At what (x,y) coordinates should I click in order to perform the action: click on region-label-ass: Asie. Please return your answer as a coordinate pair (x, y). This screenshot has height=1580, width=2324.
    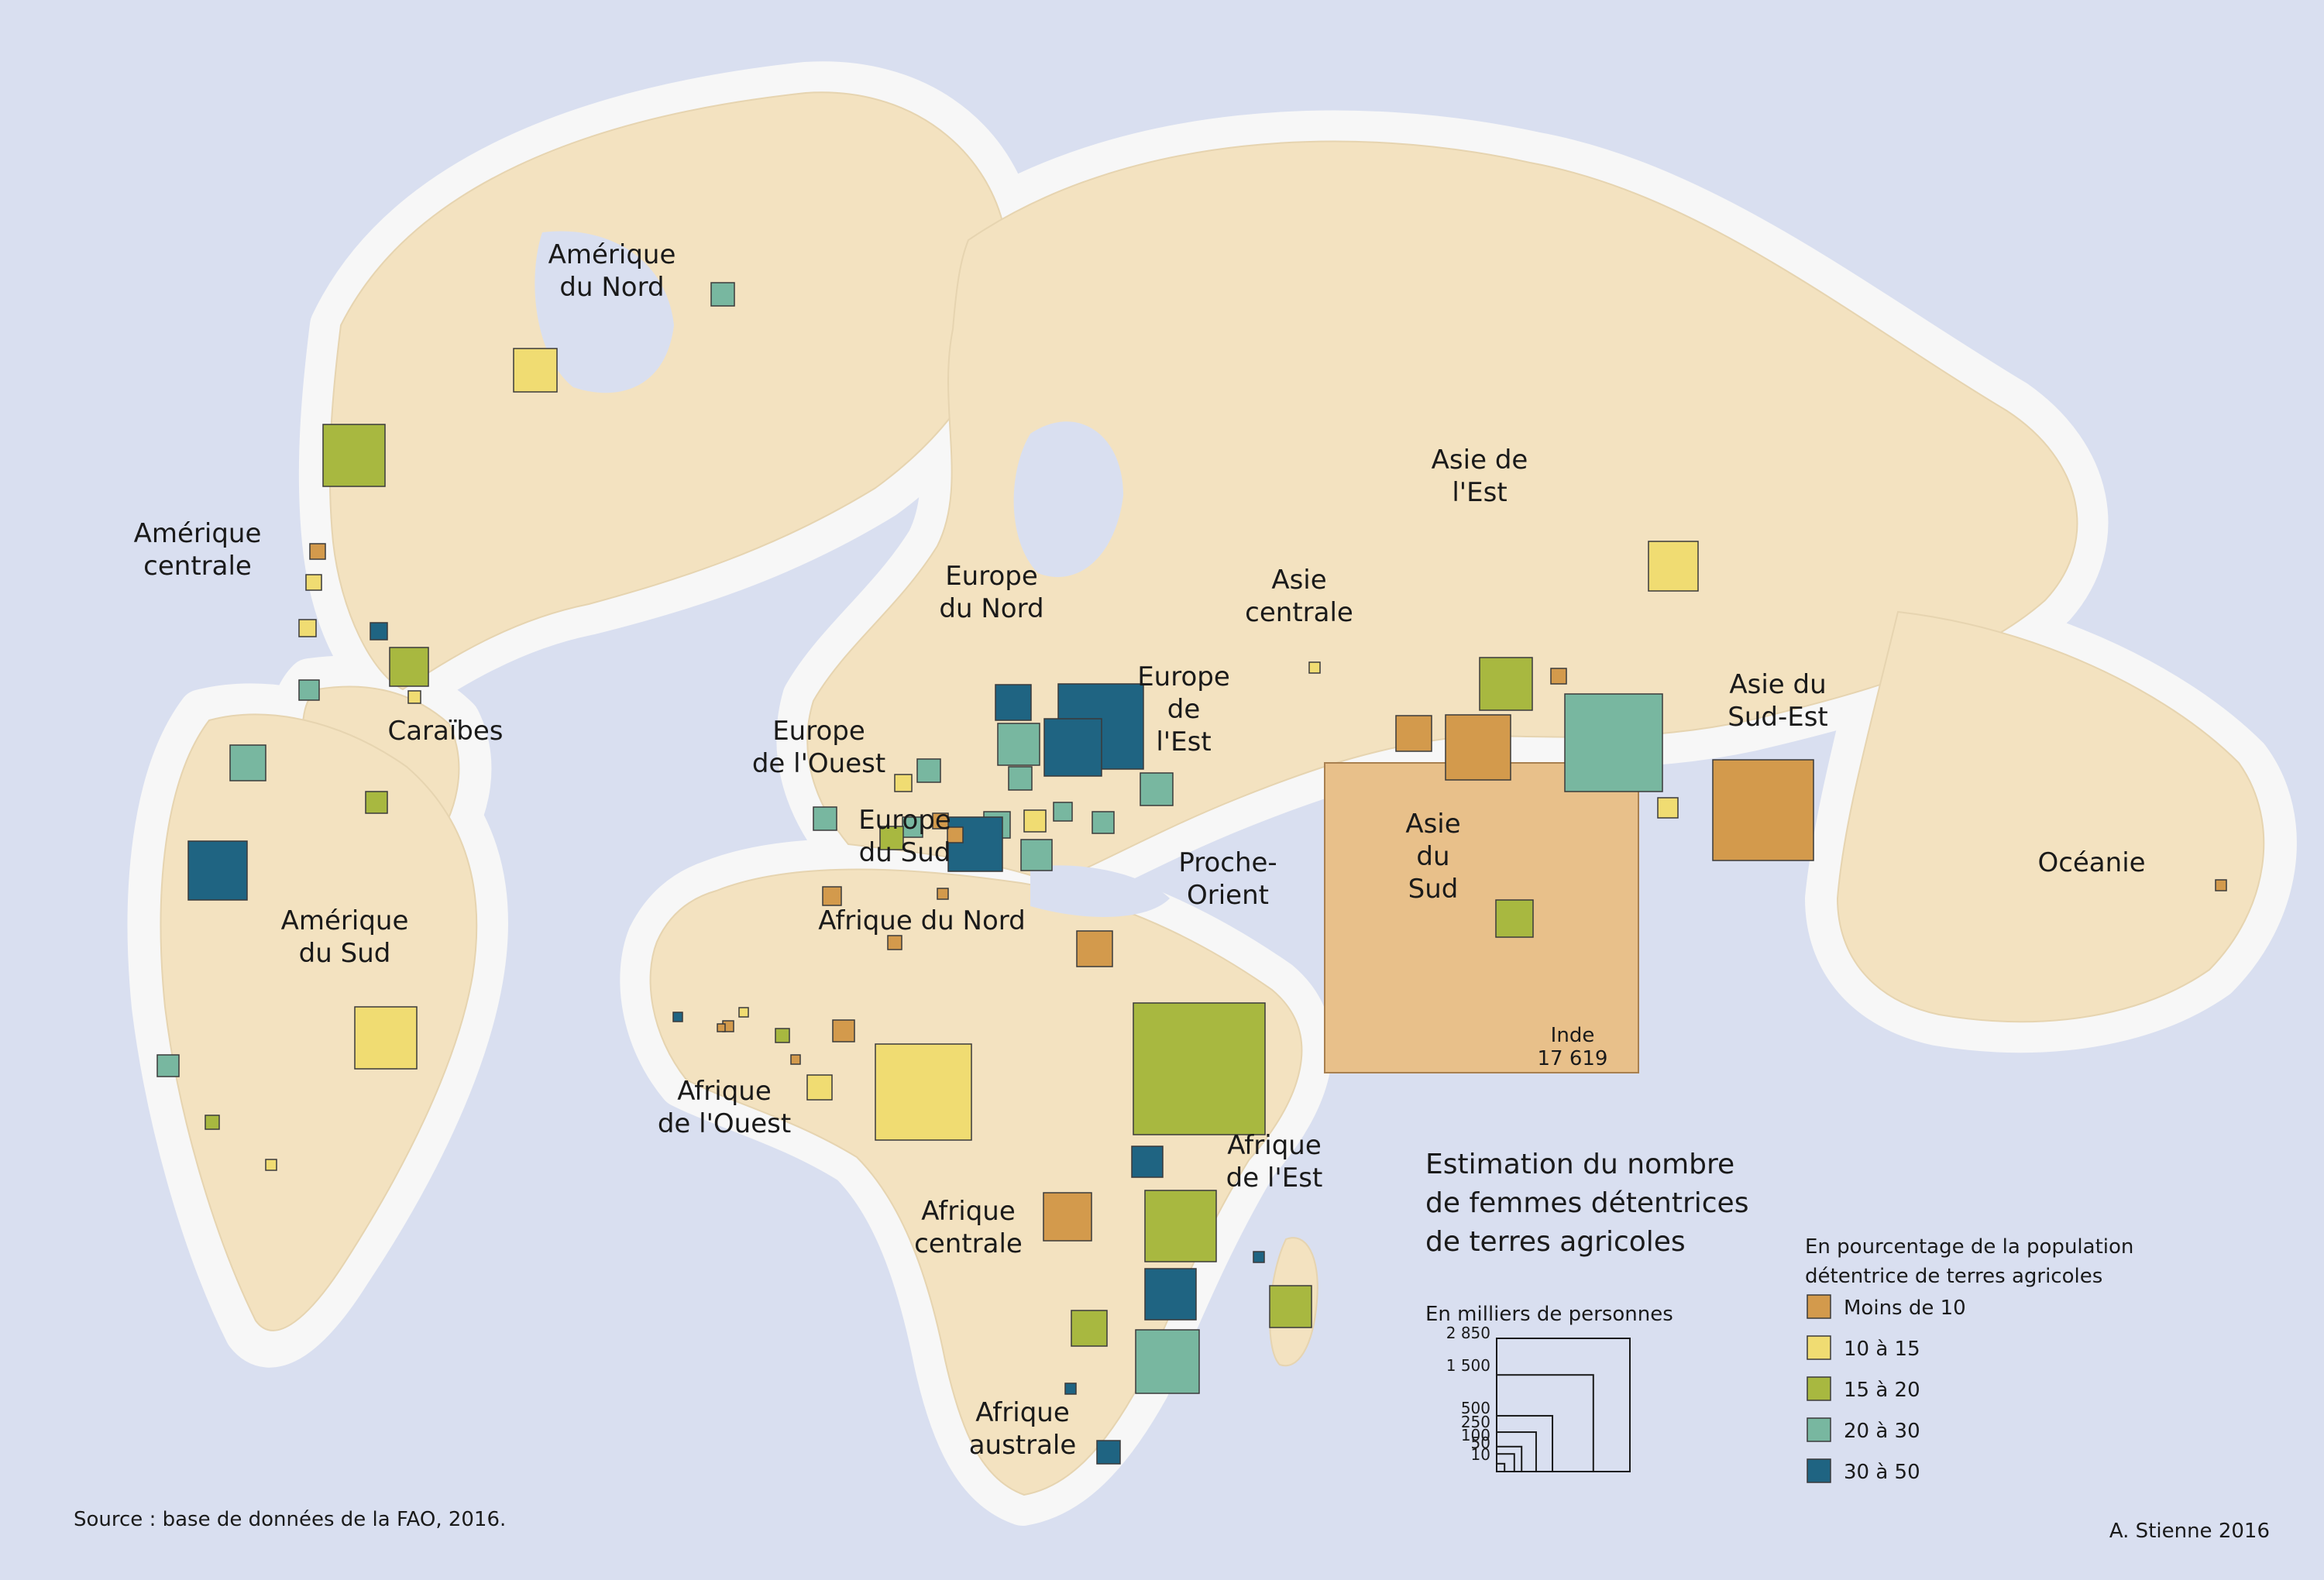
    Looking at the image, I should click on (1432, 824).